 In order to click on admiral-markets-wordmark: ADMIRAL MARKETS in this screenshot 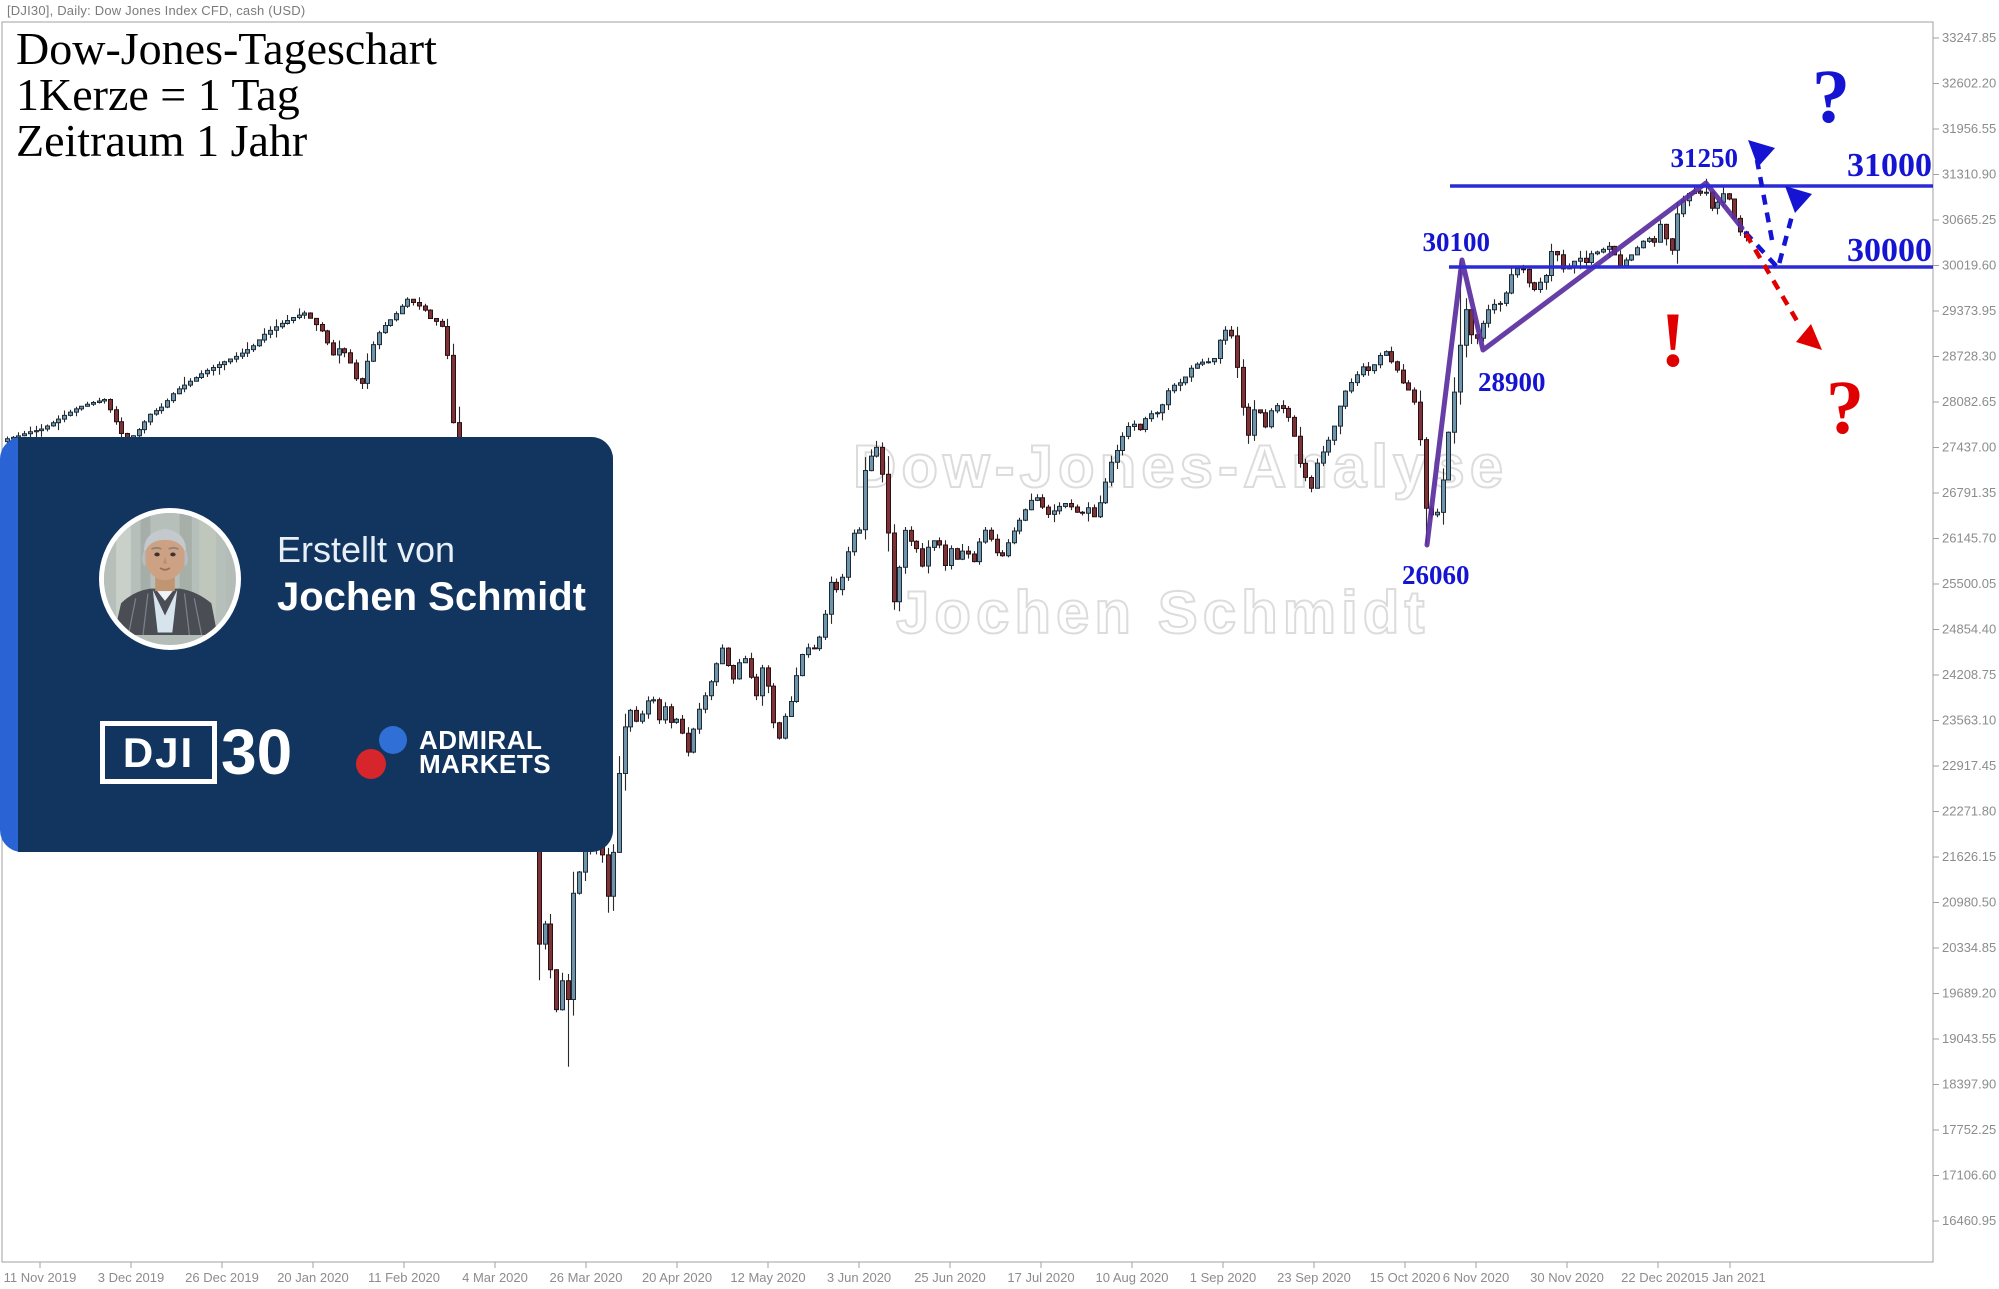, I will do `click(485, 752)`.